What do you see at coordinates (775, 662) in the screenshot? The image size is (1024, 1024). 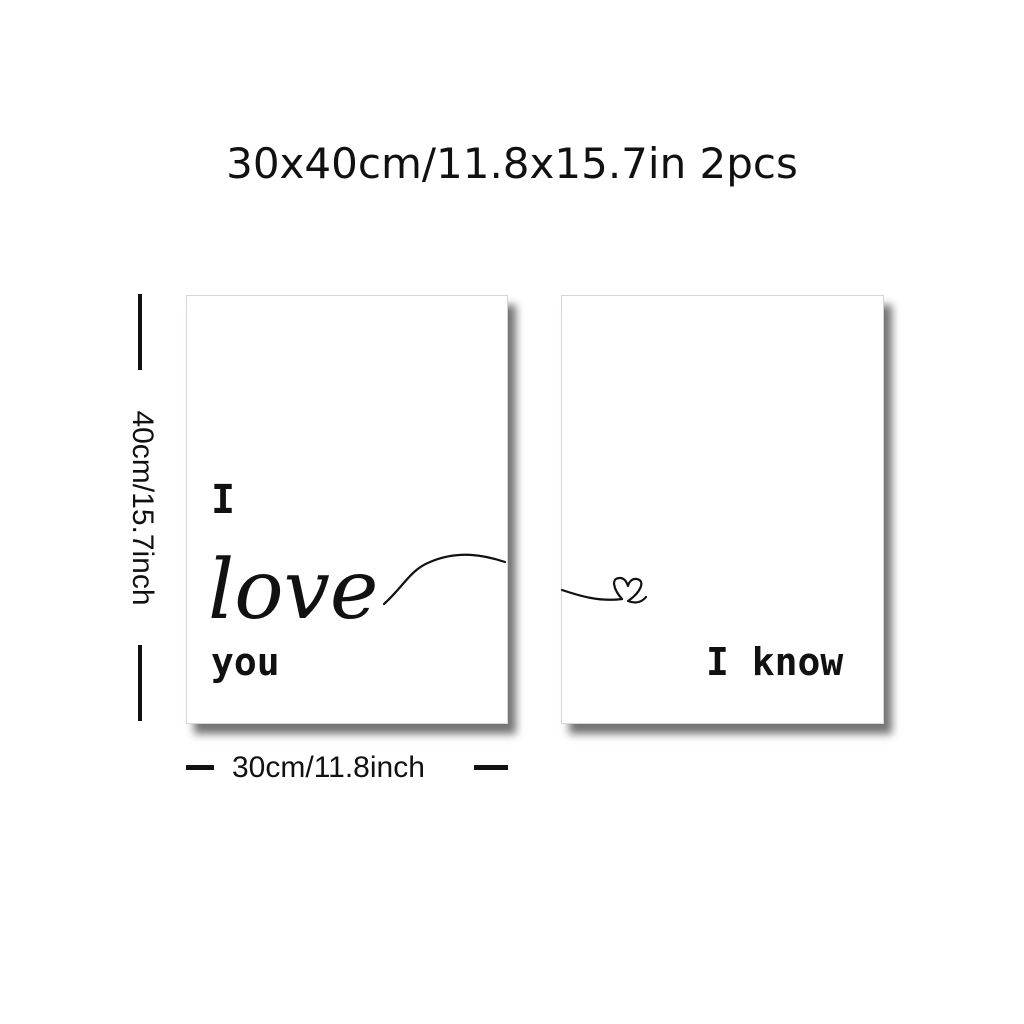 I see `right-panel-text-i-know: I know` at bounding box center [775, 662].